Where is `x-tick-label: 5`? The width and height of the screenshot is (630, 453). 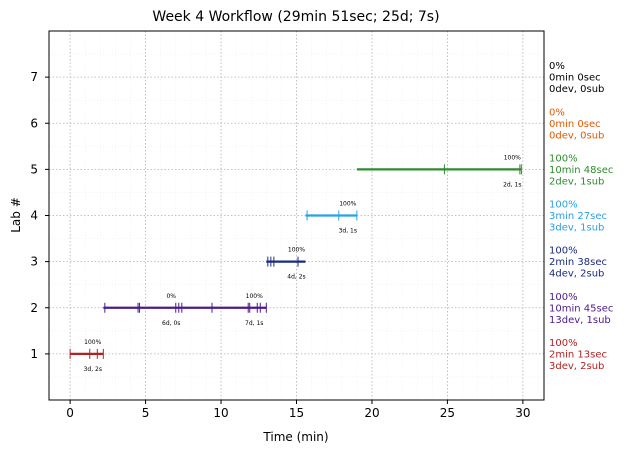 x-tick-label: 5 is located at coordinates (146, 413).